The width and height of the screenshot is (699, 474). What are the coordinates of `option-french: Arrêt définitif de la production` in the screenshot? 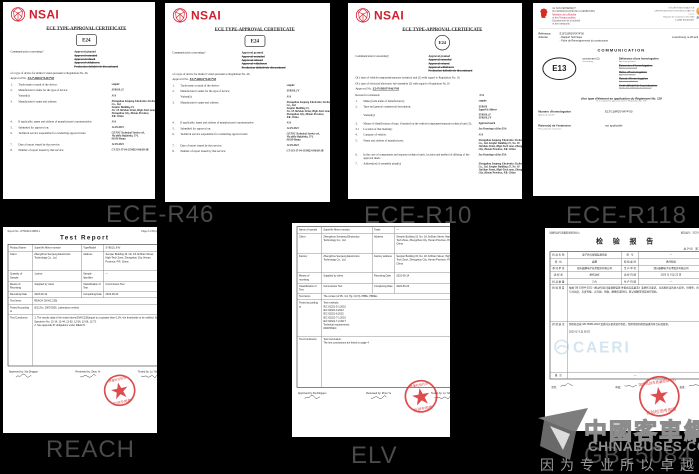 It's located at (638, 86).